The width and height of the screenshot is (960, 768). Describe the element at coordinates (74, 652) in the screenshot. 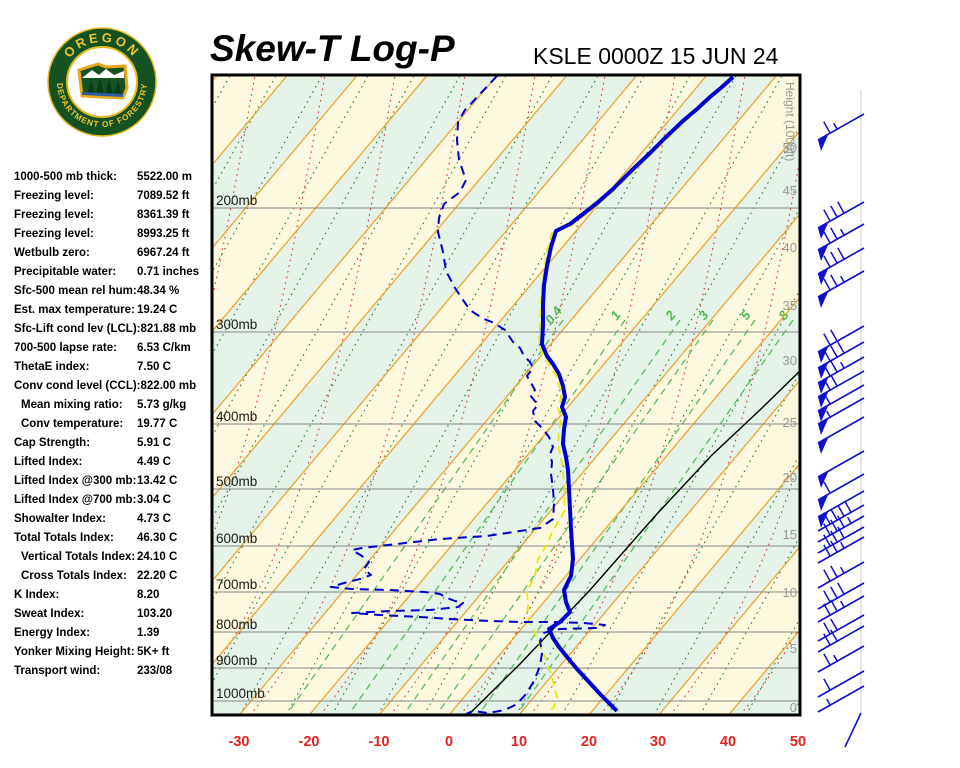

I see `stat-label: Yonker Mixing Height:` at that location.